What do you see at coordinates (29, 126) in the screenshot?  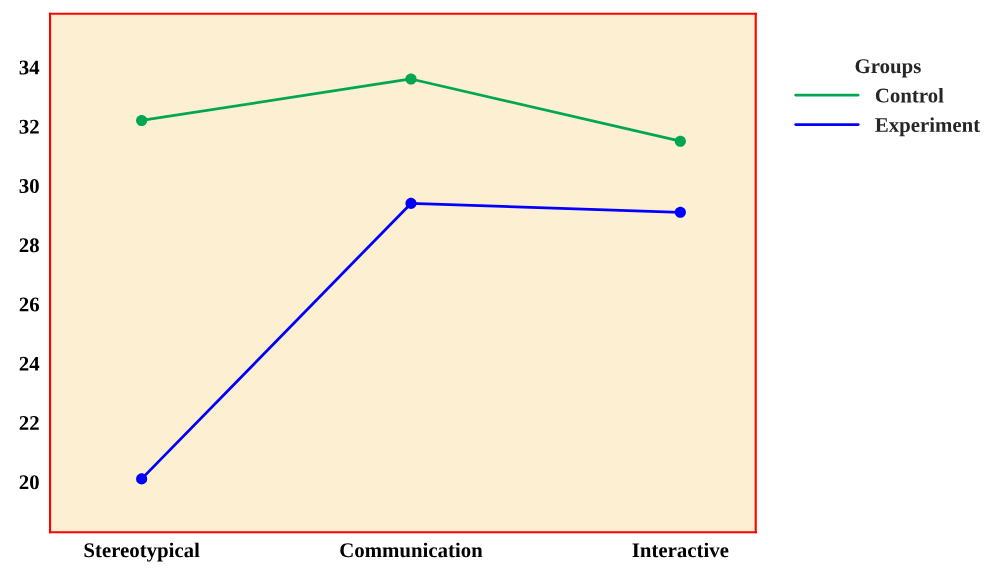 I see `y-tick-label: 32` at bounding box center [29, 126].